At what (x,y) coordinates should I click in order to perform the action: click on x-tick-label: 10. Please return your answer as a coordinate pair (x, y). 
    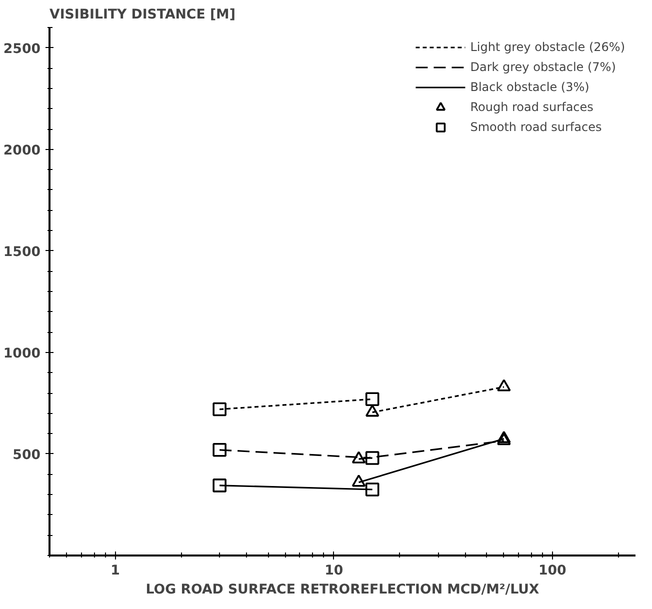
    Looking at the image, I should click on (334, 571).